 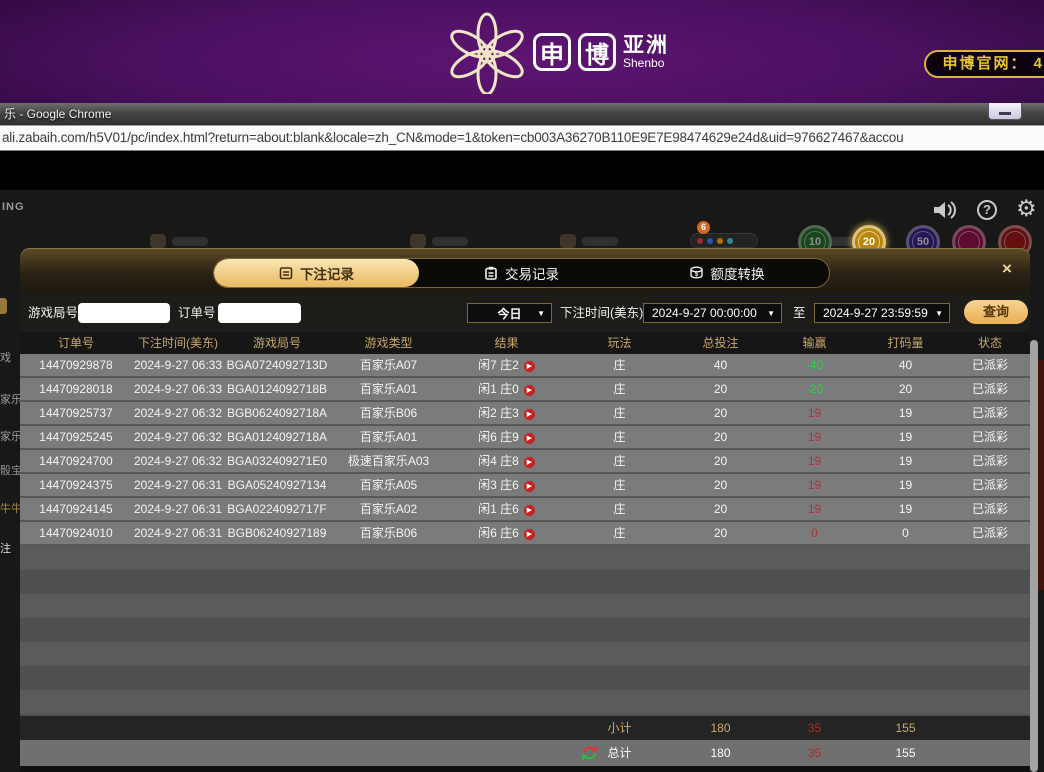 What do you see at coordinates (388, 365) in the screenshot?
I see `cell-game: 百家乐A07` at bounding box center [388, 365].